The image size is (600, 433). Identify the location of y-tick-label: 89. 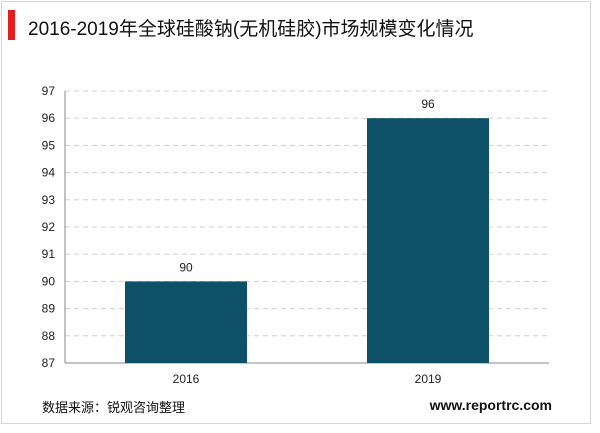
(49, 309).